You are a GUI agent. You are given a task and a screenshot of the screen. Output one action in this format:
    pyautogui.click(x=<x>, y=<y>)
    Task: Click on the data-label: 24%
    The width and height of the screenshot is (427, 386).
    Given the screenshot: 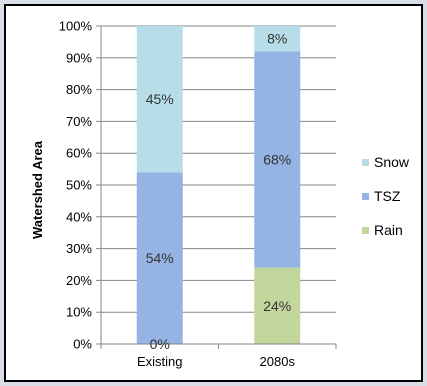 What is the action you would take?
    pyautogui.click(x=277, y=306)
    